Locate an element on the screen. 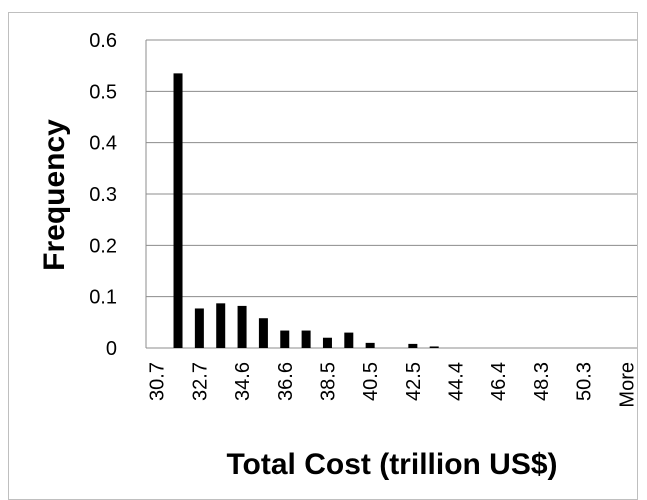  y-tick-label: 0.6 is located at coordinates (103, 41).